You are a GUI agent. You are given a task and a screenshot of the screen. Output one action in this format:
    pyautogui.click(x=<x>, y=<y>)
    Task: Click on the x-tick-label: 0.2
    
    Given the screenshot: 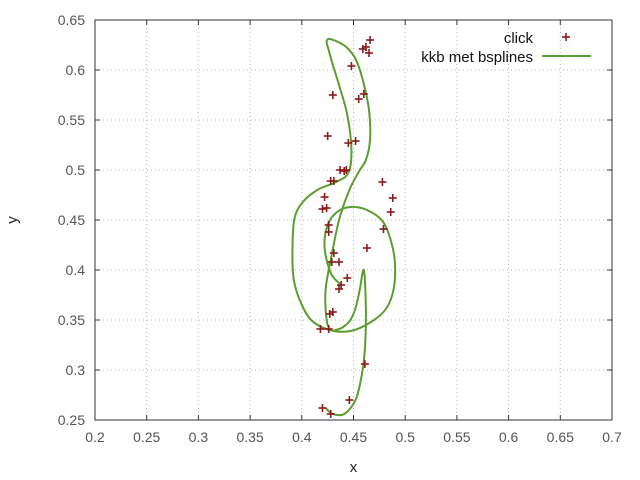 What is the action you would take?
    pyautogui.click(x=95, y=437)
    